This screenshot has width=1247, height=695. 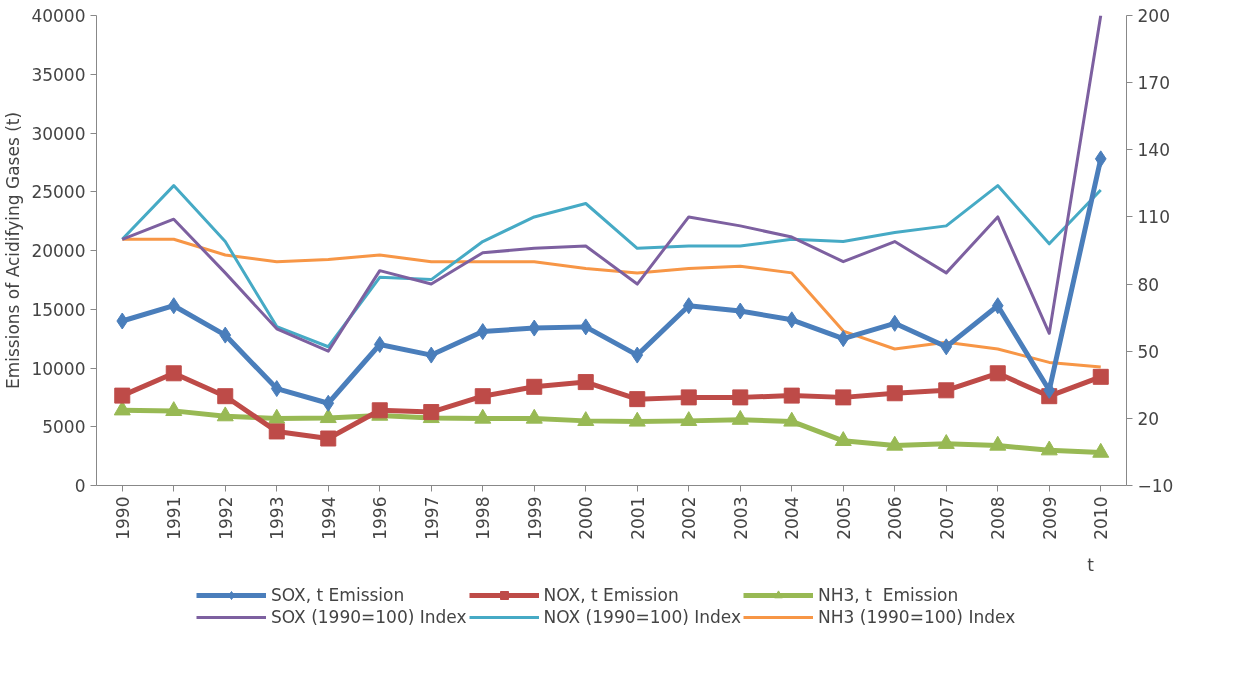 I want to click on y-tick-label: 10000, so click(x=58, y=368).